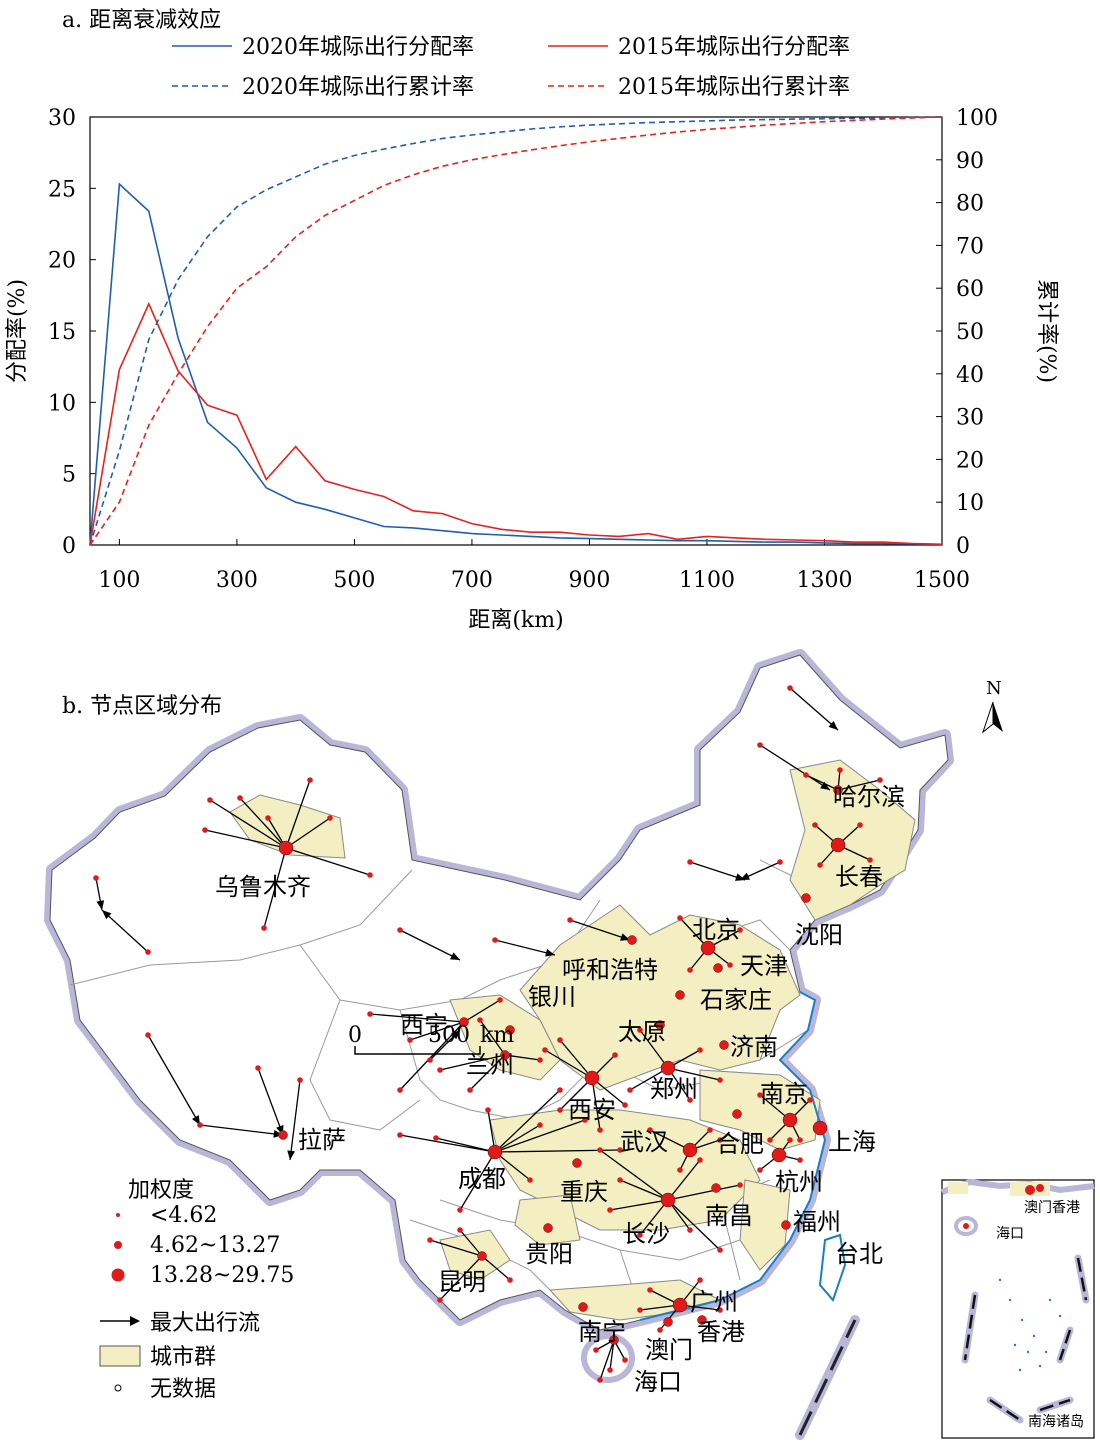  Describe the element at coordinates (237, 580) in the screenshot. I see `x-tick-label: 300` at that location.